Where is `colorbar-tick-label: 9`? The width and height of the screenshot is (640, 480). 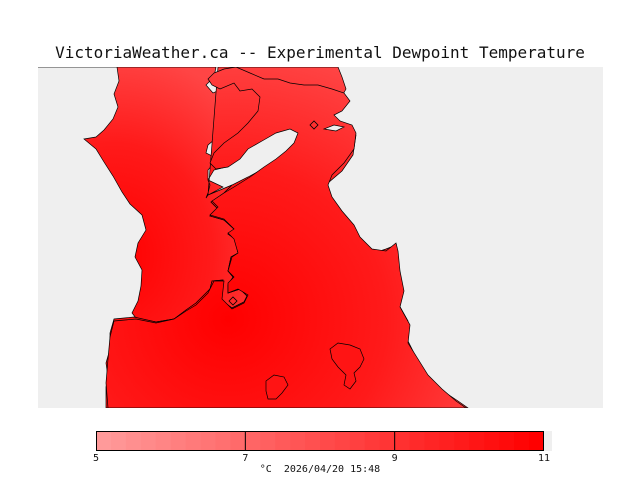
colorbar-tick-label: 9 is located at coordinates (394, 458).